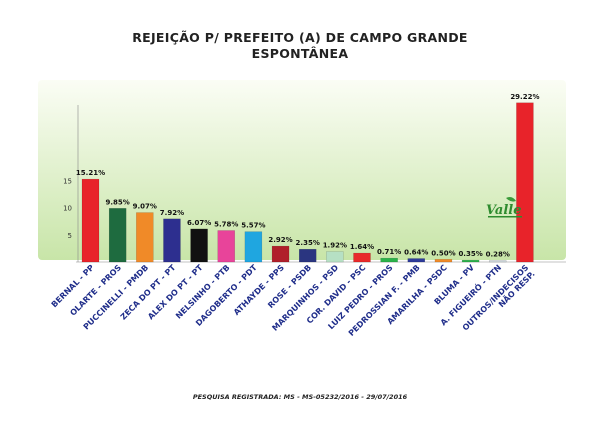 The width and height of the screenshot is (600, 437). I want to click on category-label: OLARTE - PROS, so click(95, 290).